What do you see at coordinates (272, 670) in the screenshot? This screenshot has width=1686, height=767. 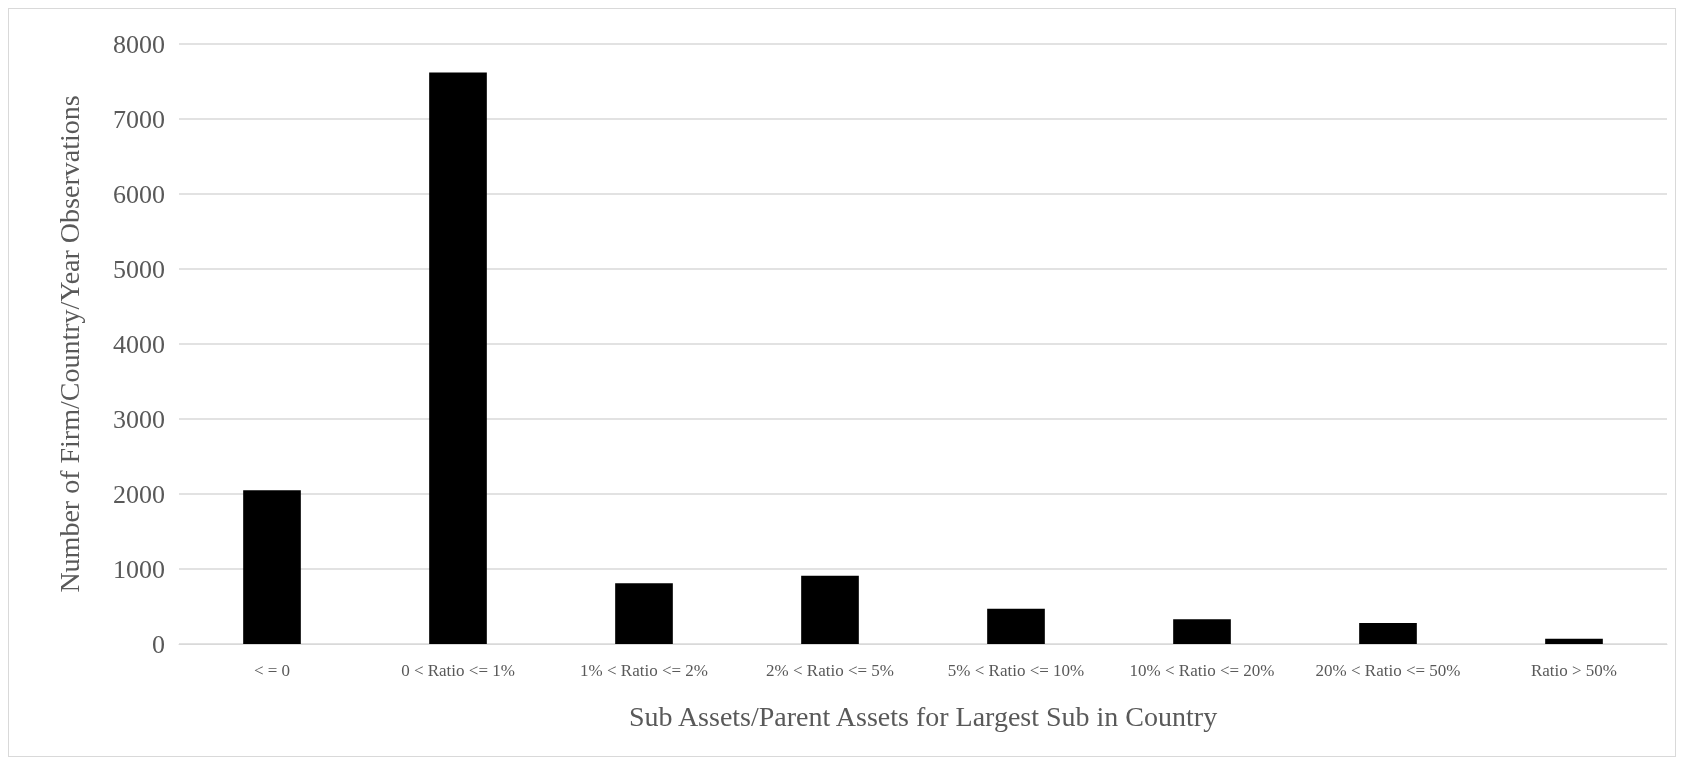 I see `x-tick-label: < = 0` at bounding box center [272, 670].